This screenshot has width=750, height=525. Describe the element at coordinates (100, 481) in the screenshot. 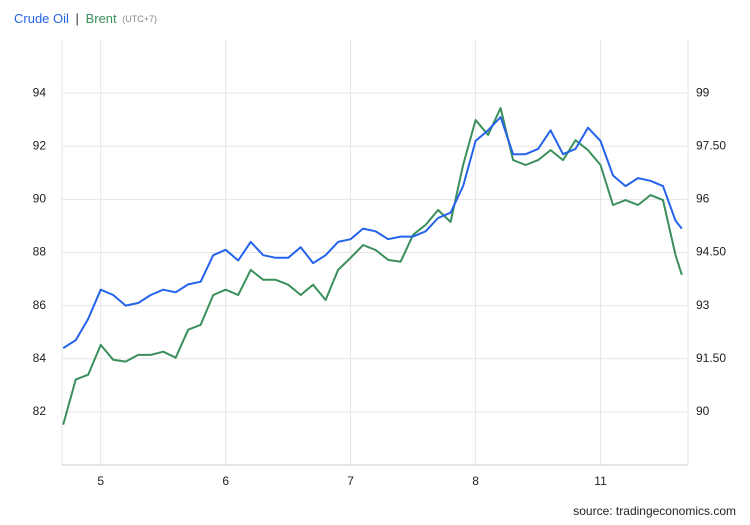

I see `x-tick-label: 5` at that location.